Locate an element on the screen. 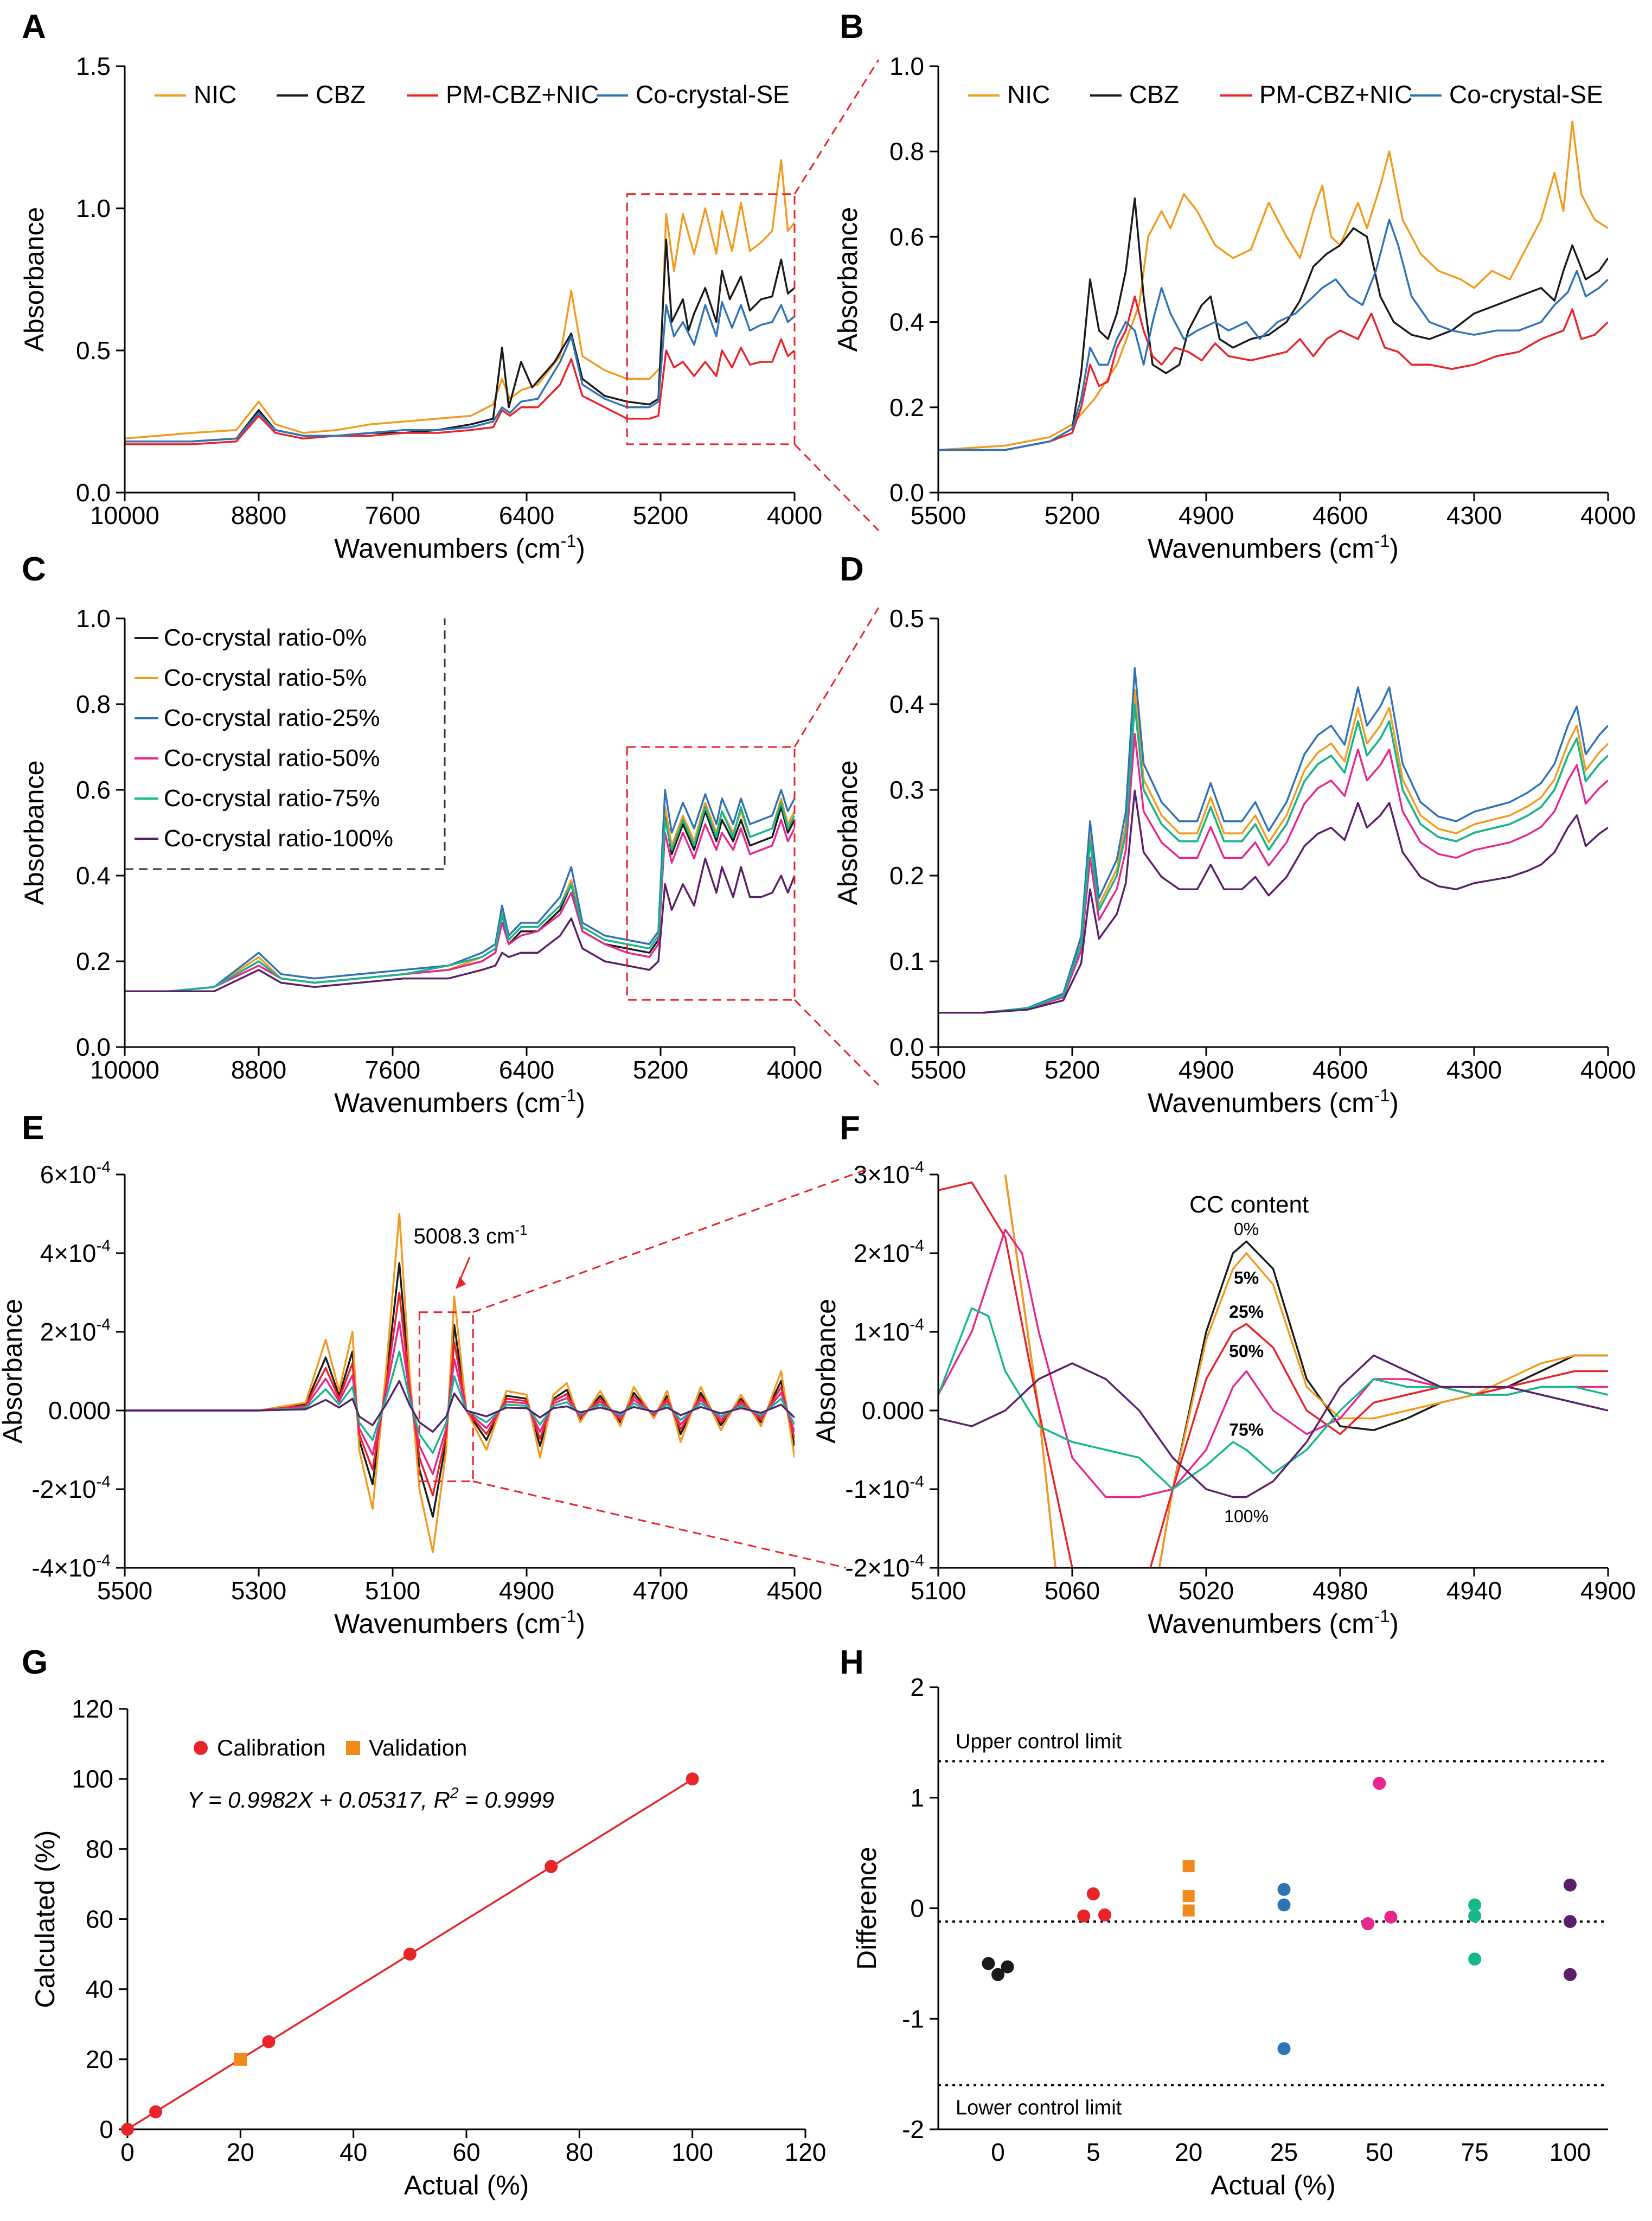 The height and width of the screenshot is (2221, 1652). panel-c-legend-label: Co-crystal ratio-5% is located at coordinates (265, 678).